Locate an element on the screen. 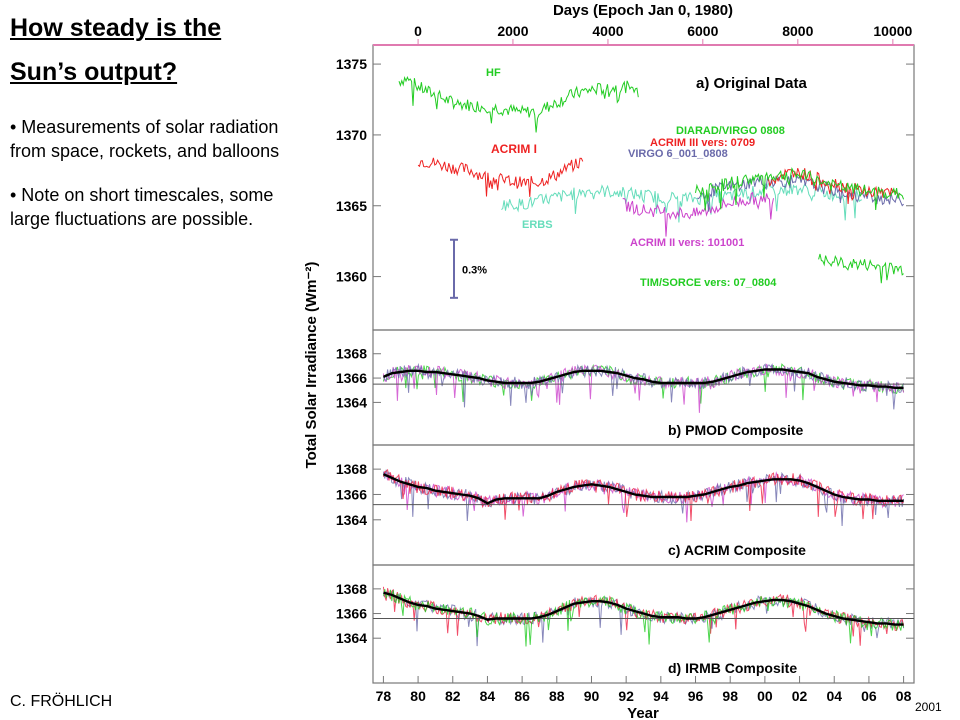 This screenshot has width=960, height=720. title-line-1: How steady is the is located at coordinates (116, 28).